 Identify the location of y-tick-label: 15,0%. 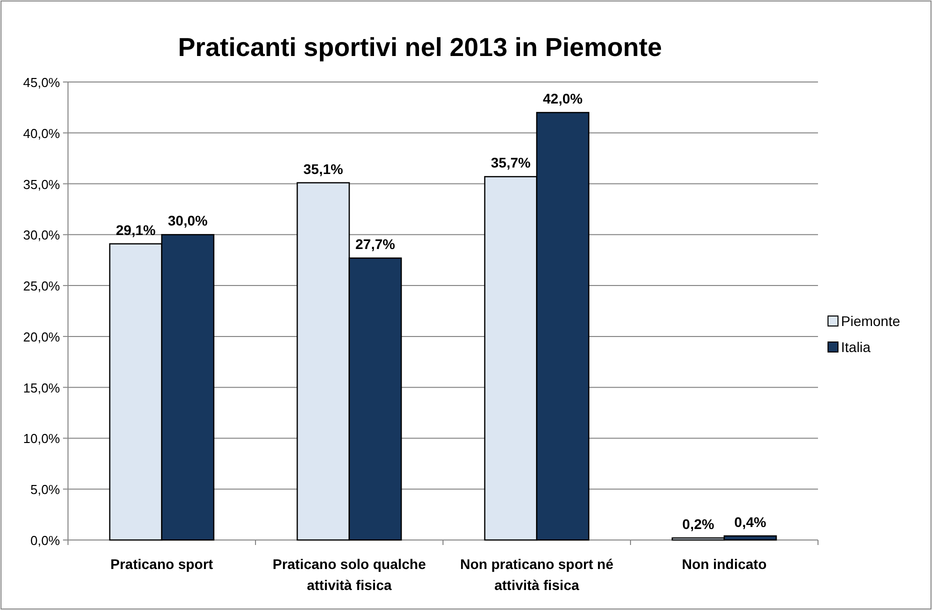
(41, 388).